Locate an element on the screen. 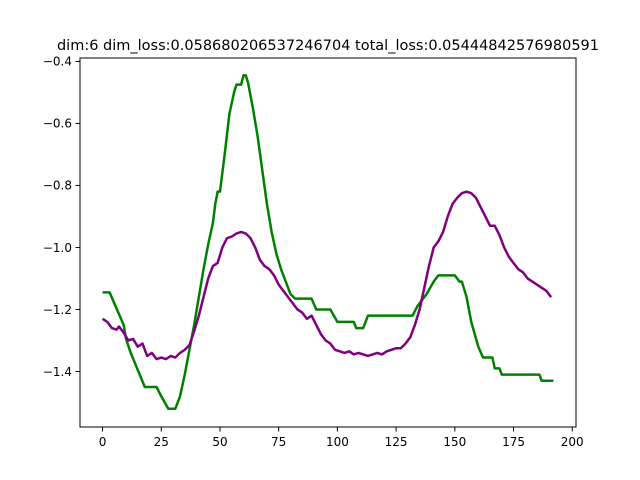 Image resolution: width=640 pixels, height=480 pixels. x-tick-label: 75 is located at coordinates (278, 442).